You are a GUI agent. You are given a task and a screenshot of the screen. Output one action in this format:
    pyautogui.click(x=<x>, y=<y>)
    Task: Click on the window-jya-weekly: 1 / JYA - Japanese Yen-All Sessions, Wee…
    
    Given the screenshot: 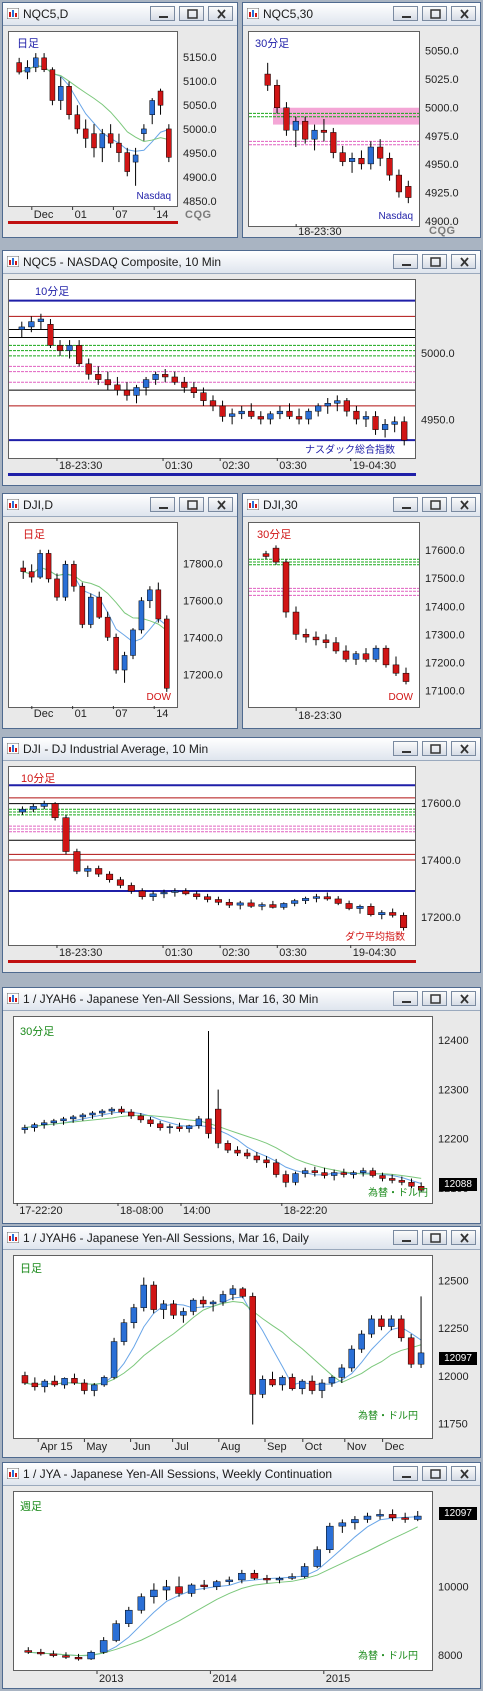 What is the action you would take?
    pyautogui.click(x=241, y=1575)
    